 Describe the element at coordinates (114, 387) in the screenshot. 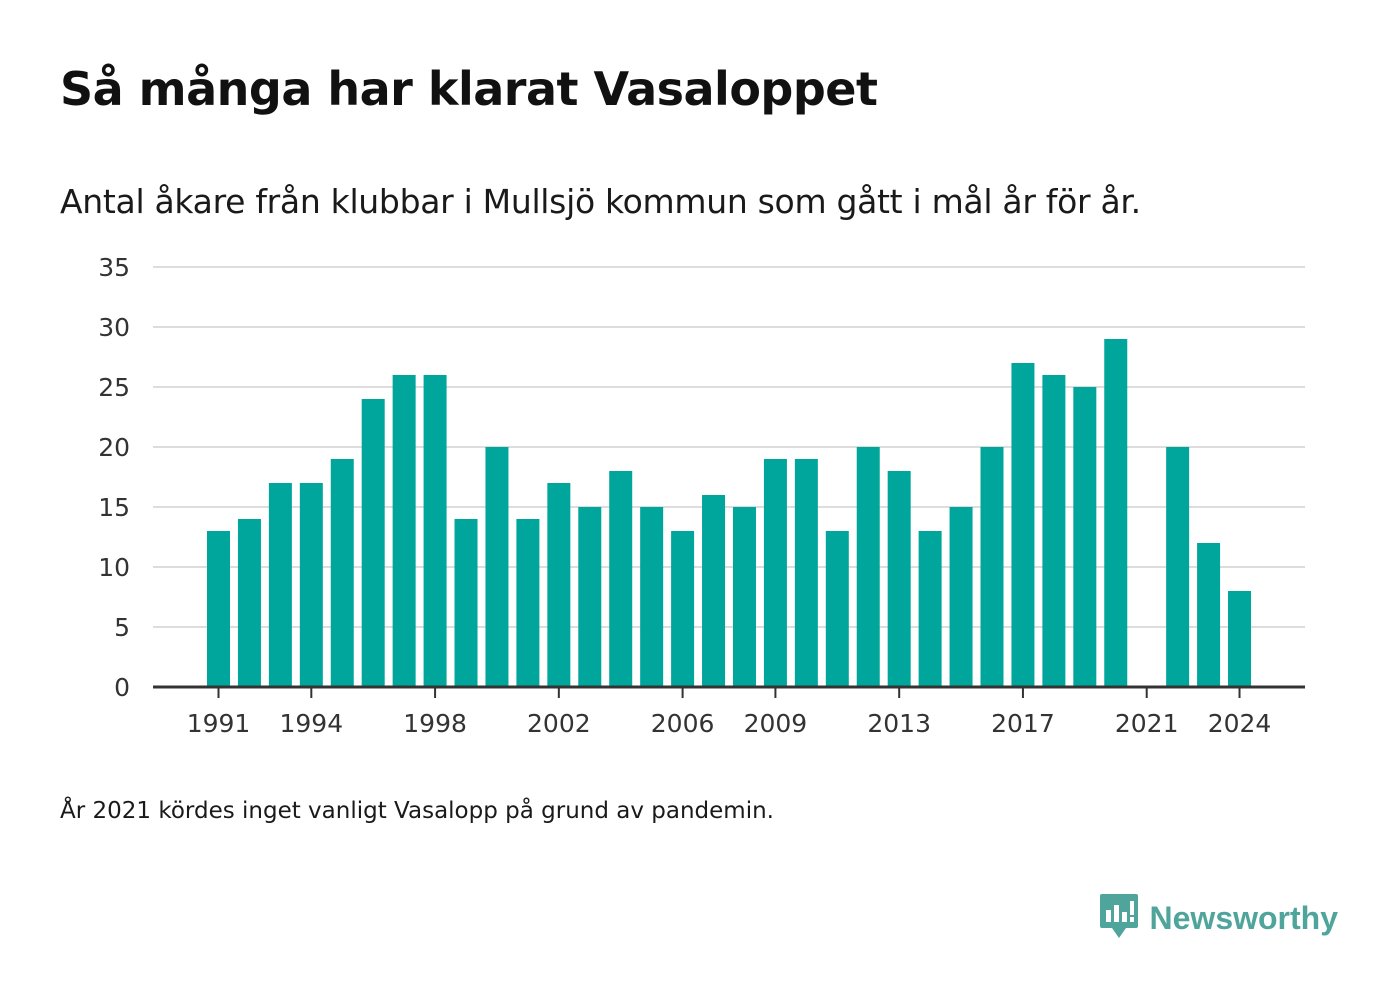

I see `y-tick-label: 25` at that location.